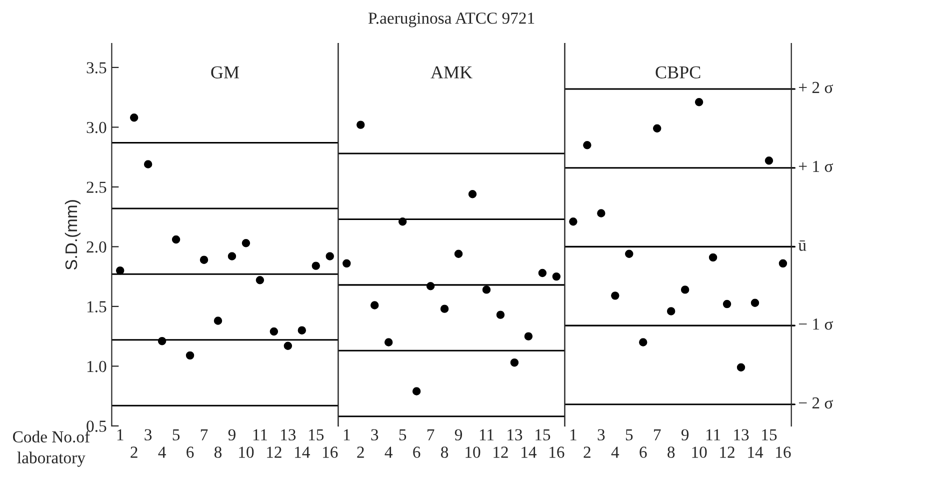  What do you see at coordinates (815, 403) in the screenshot?
I see `ref-line-label: − 2 σ` at bounding box center [815, 403].